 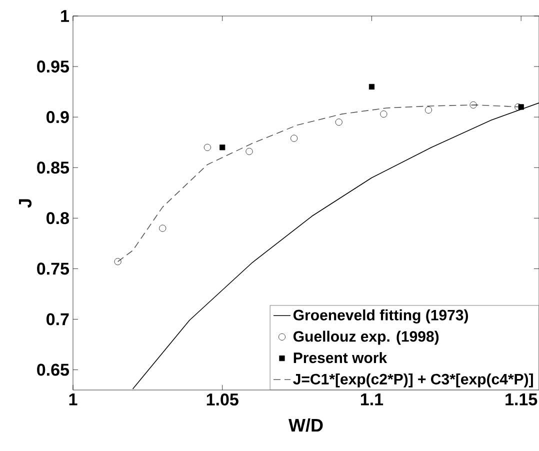 I want to click on x-axis-title: W/D, so click(x=305, y=425).